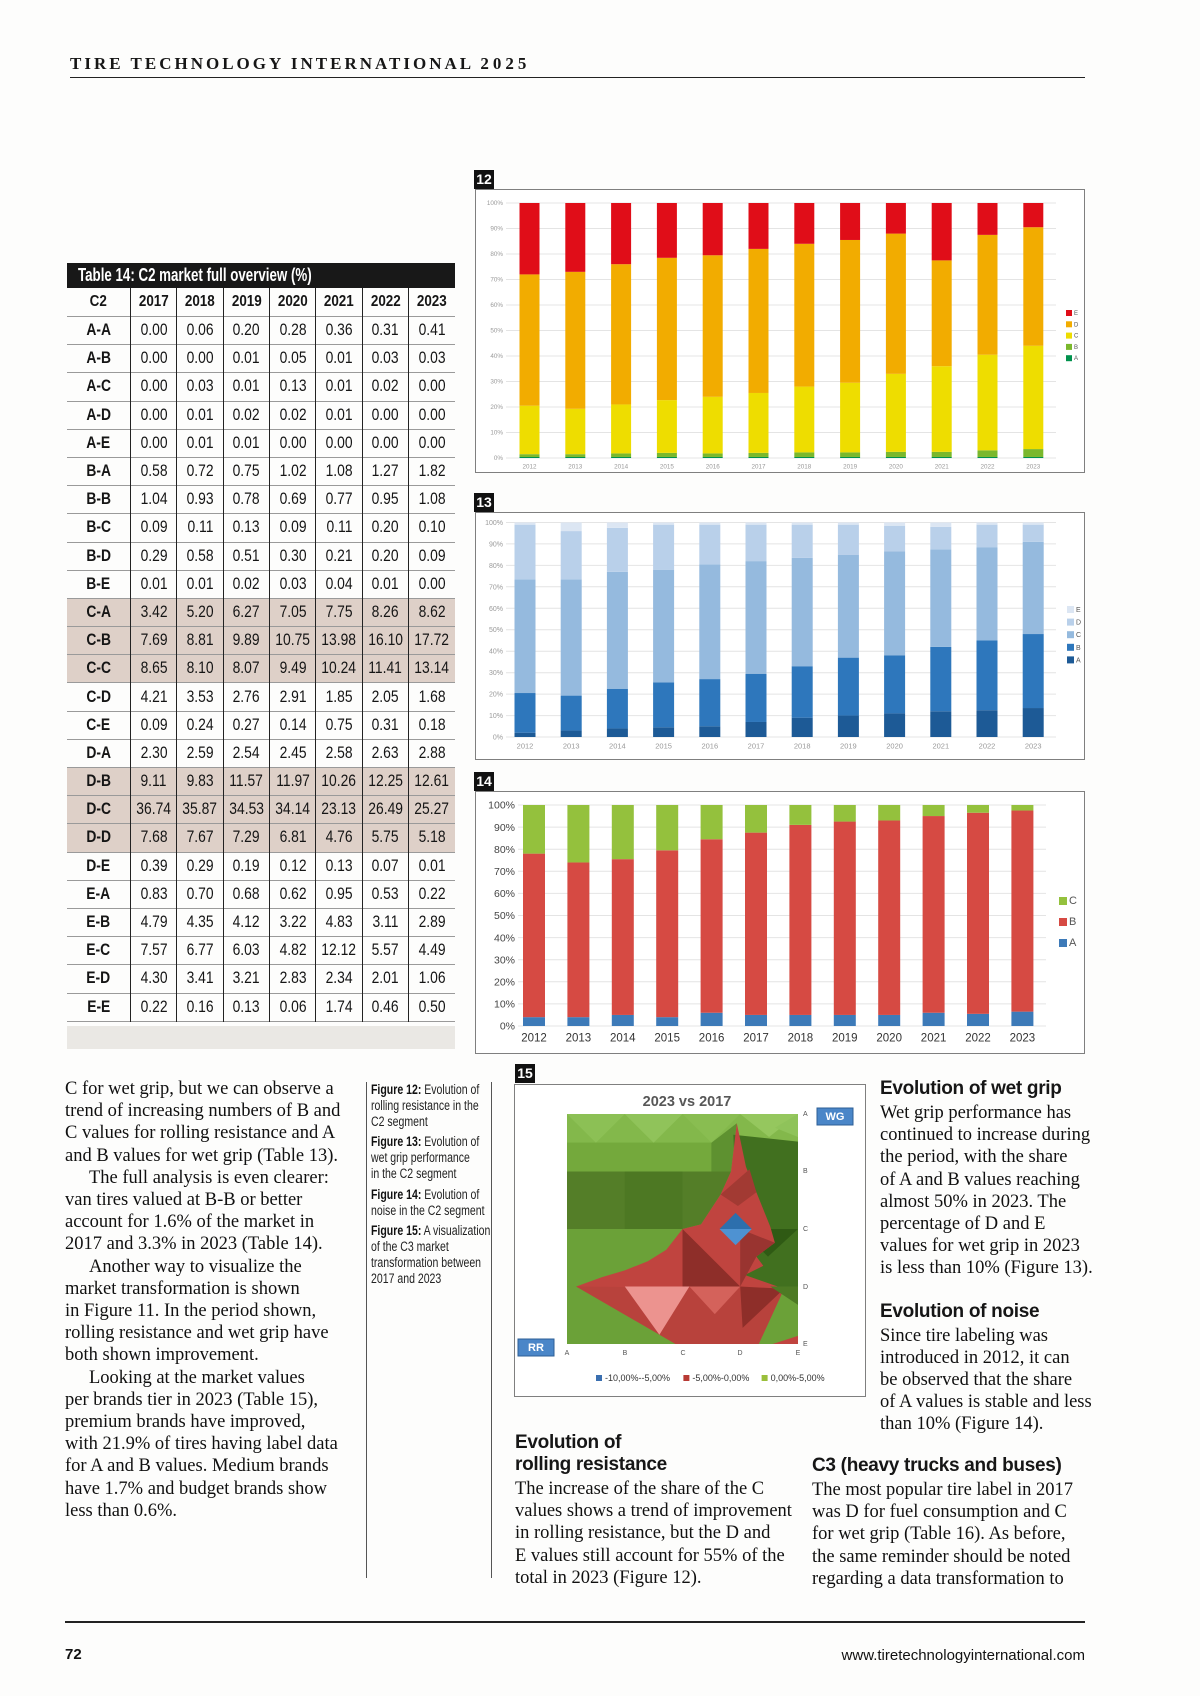 Image resolution: width=1200 pixels, height=1696 pixels. I want to click on svg-text: WG, so click(835, 1117).